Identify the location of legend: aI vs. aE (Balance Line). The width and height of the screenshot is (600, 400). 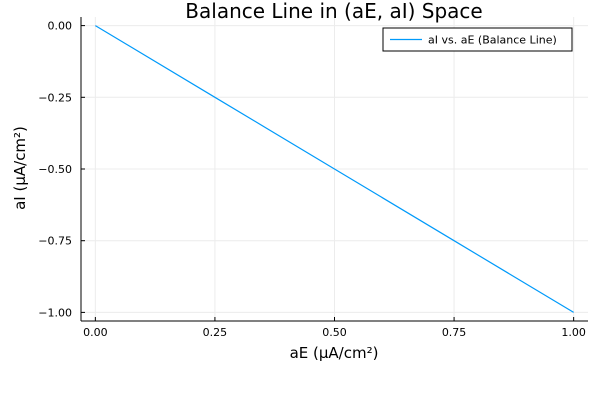
(477, 39).